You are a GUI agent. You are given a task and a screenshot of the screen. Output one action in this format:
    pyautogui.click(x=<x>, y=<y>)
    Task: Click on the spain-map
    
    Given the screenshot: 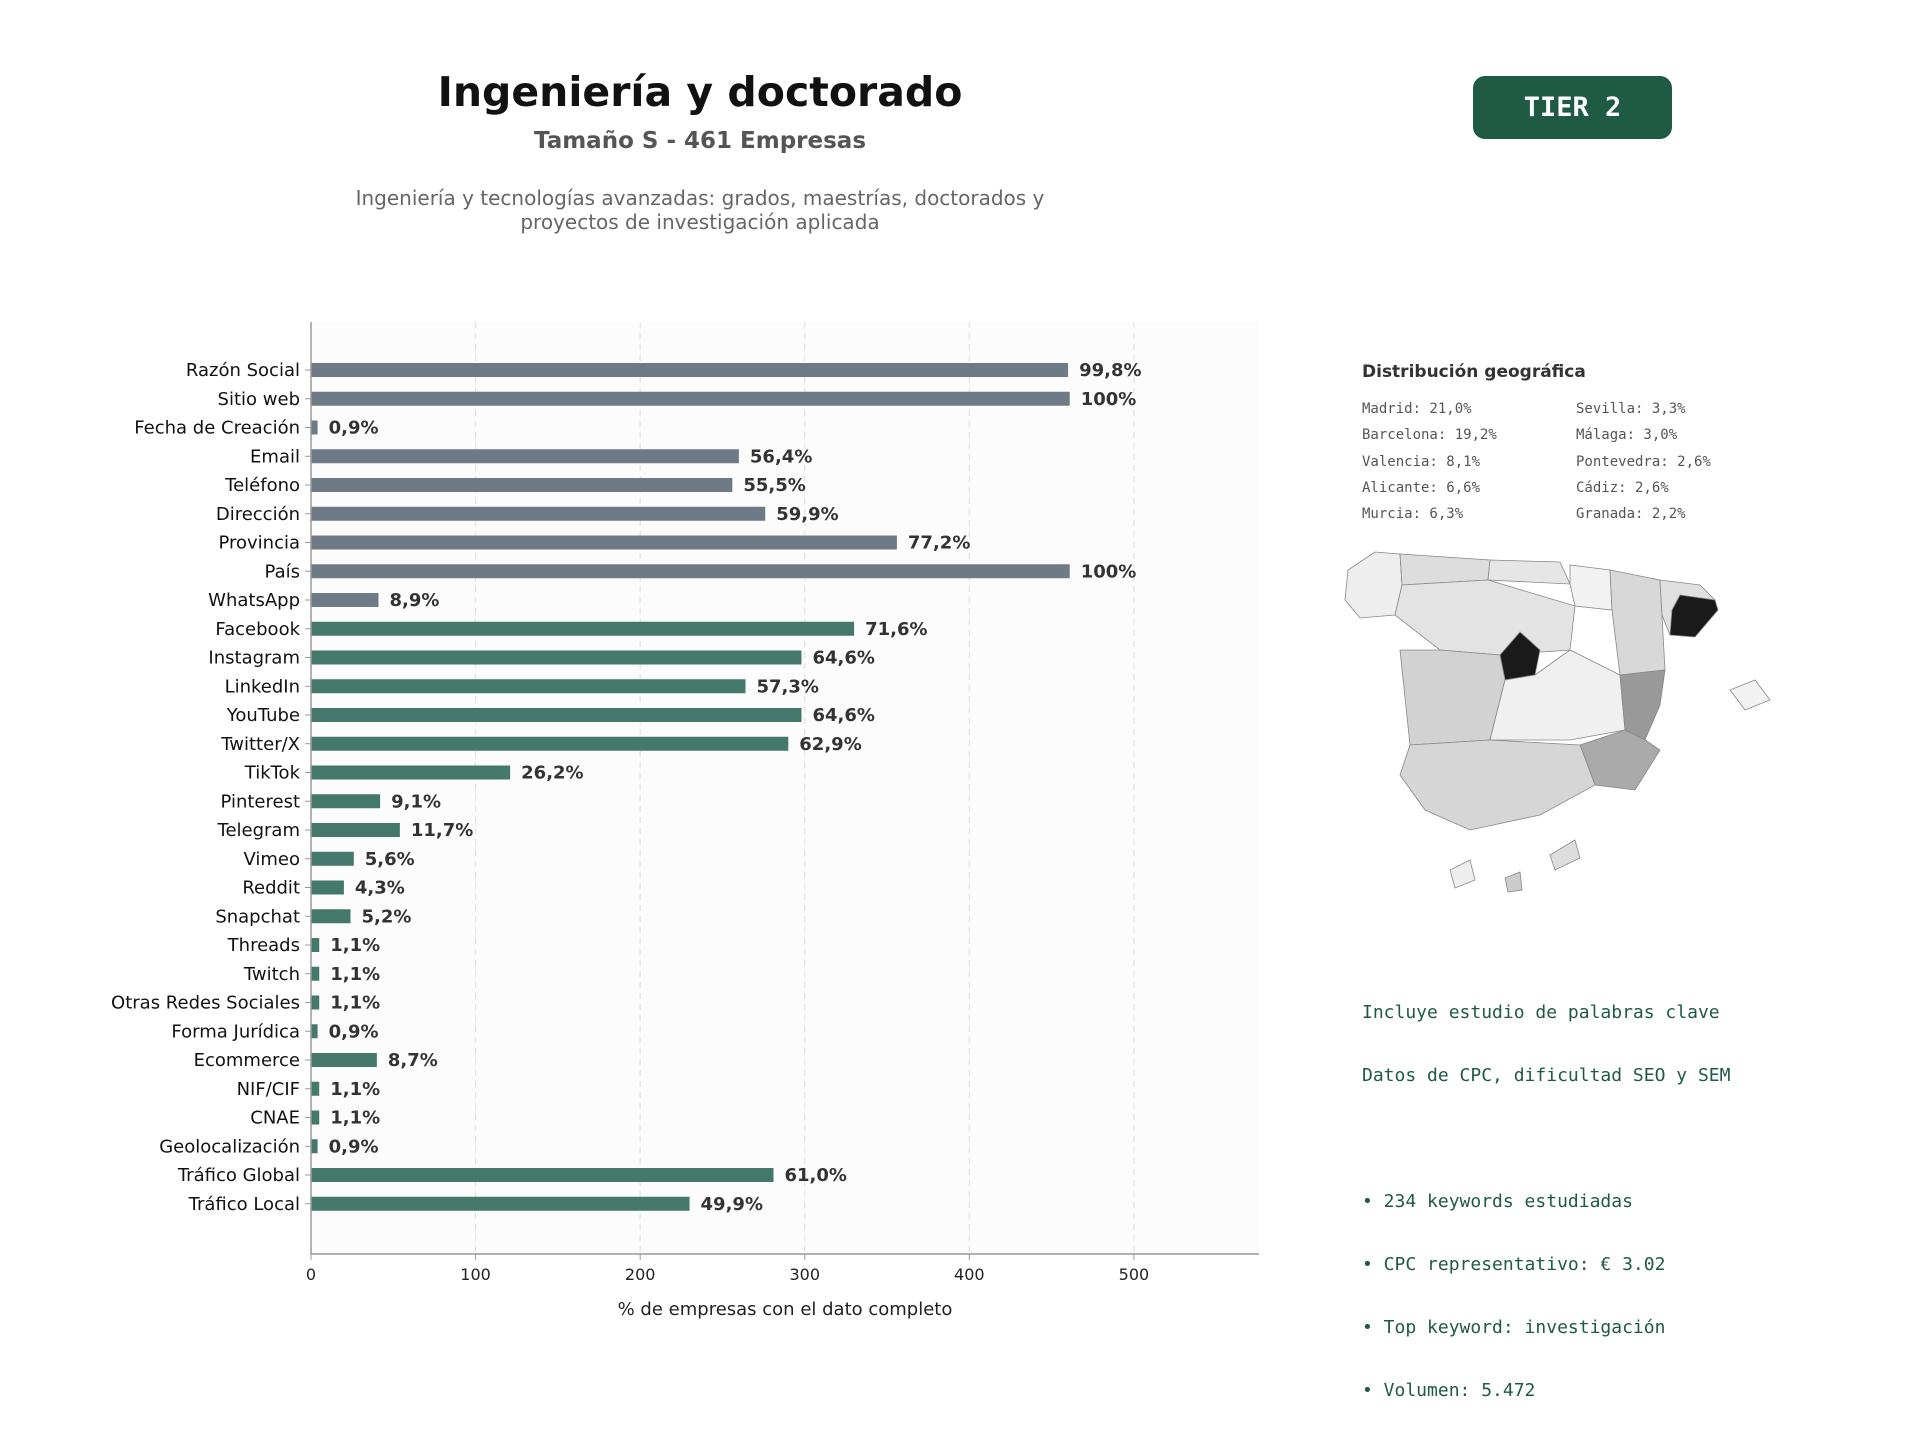 What is the action you would take?
    pyautogui.click(x=1557, y=722)
    